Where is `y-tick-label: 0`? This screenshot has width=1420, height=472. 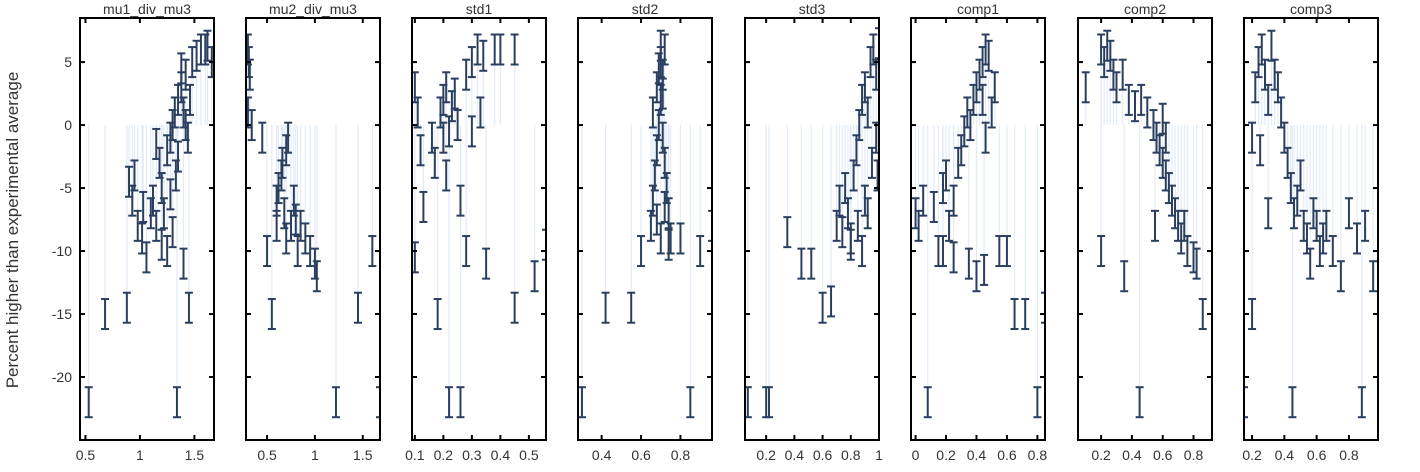
y-tick-label: 0 is located at coordinates (68, 125).